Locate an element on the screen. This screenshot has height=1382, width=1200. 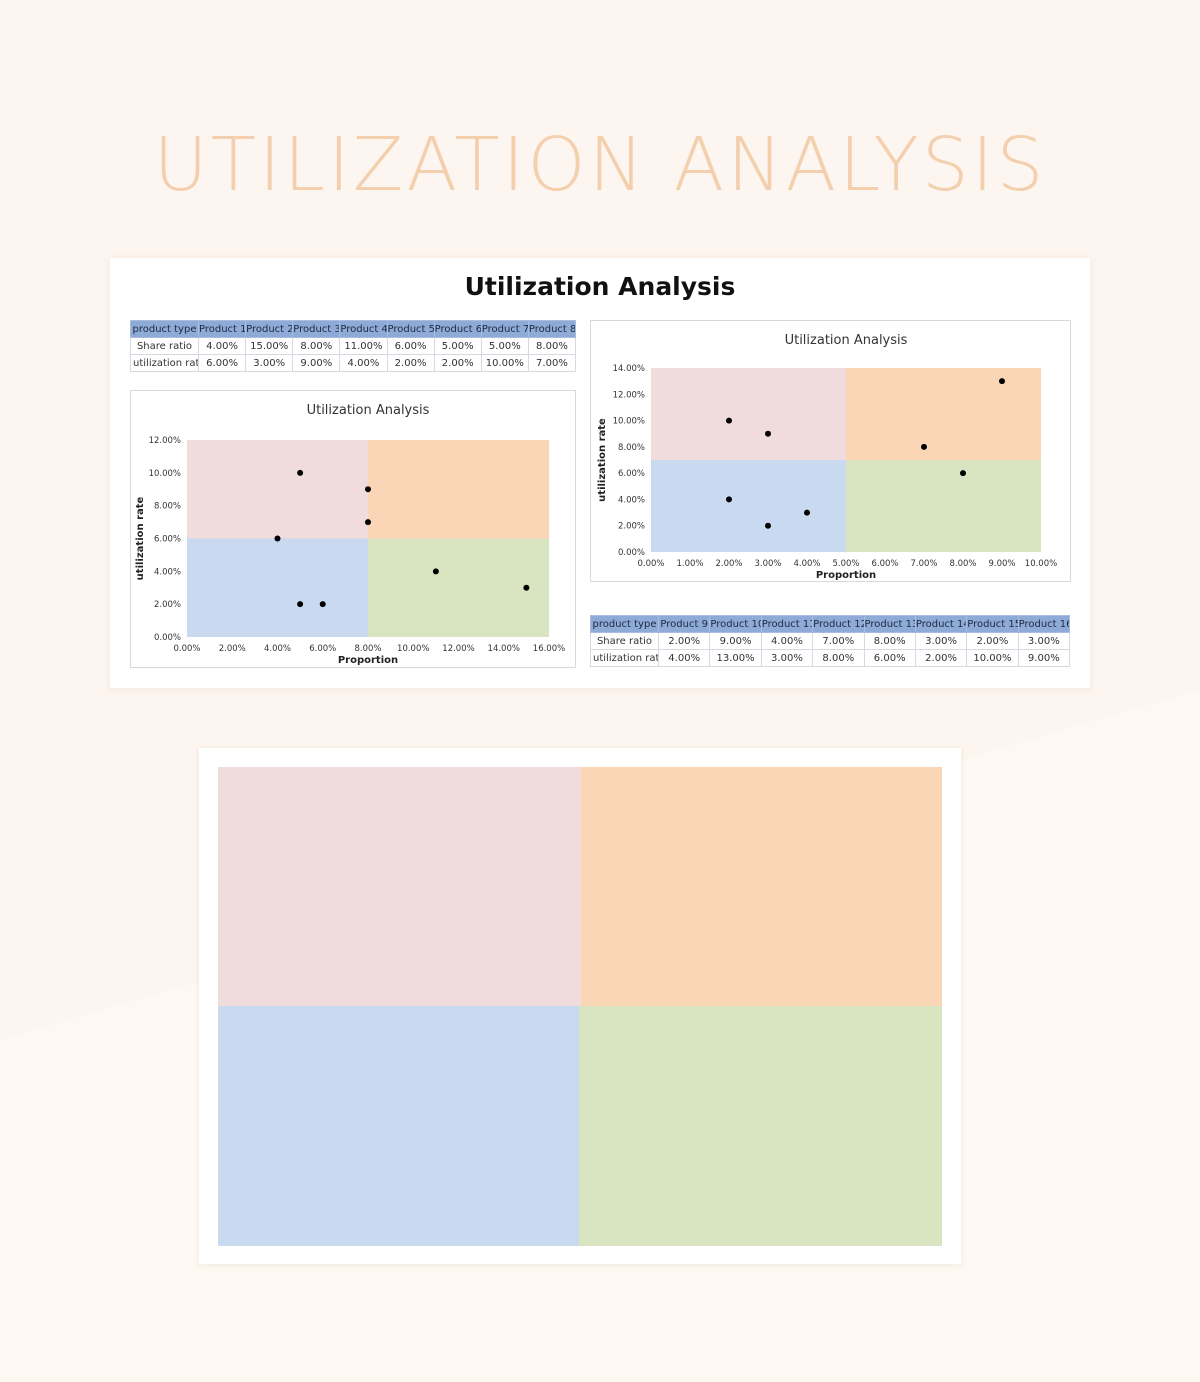
y-tick-label: 2.00% is located at coordinates (167, 605).